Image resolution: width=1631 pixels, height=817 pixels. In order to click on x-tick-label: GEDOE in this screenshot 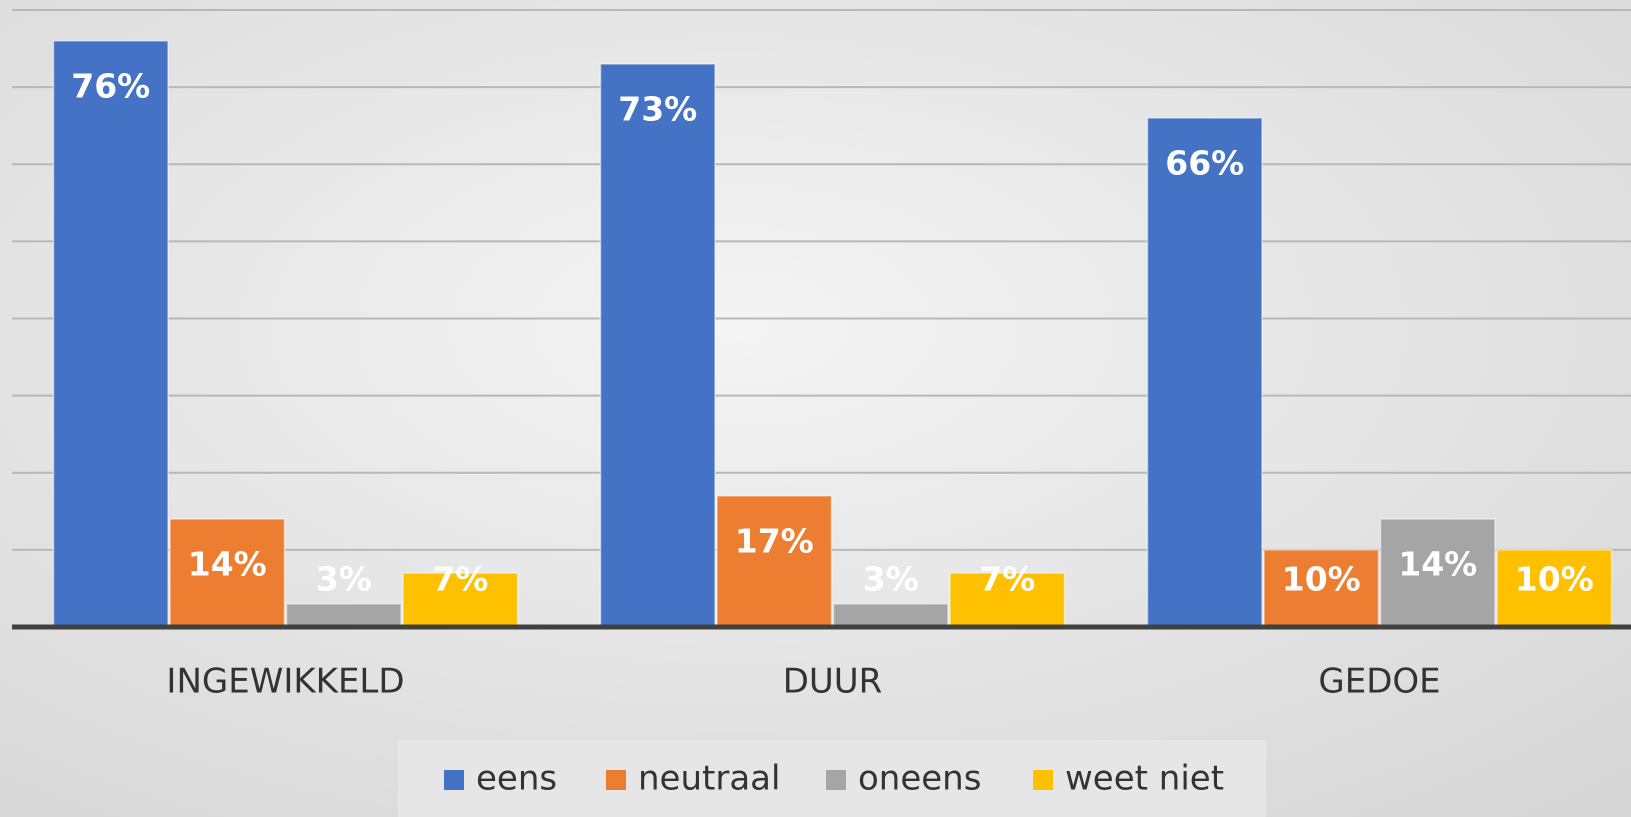, I will do `click(1379, 682)`.